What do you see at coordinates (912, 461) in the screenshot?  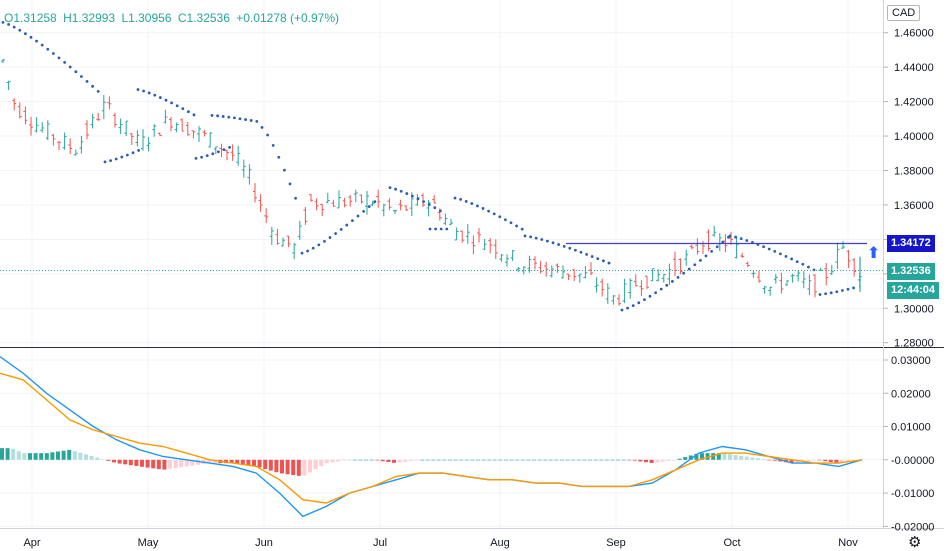 I see `macd-tick-label: -0.00000` at bounding box center [912, 461].